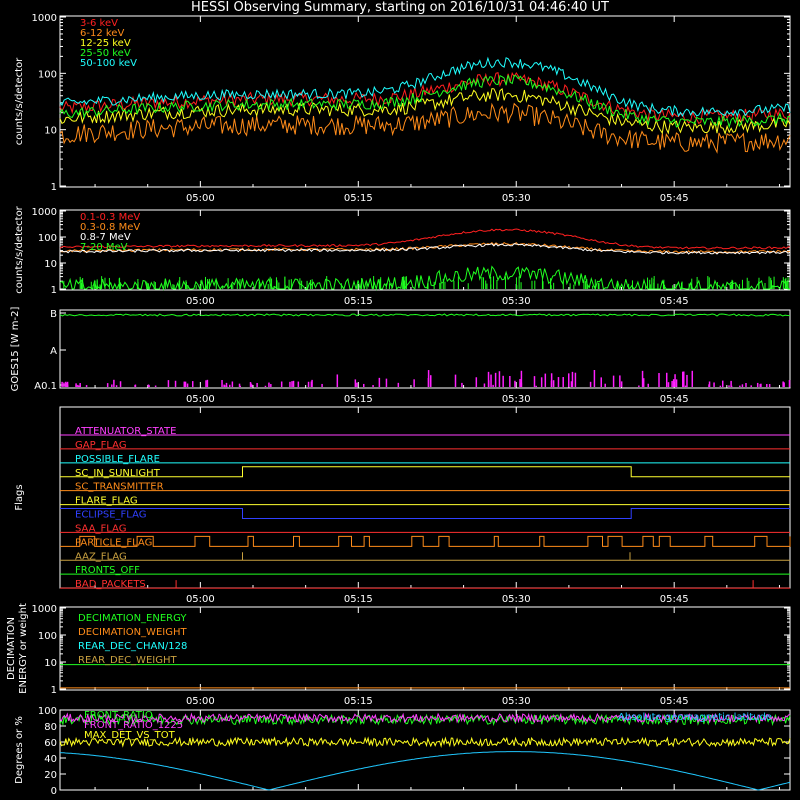 The height and width of the screenshot is (800, 800). Describe the element at coordinates (50, 727) in the screenshot. I see `y-tick-label: 80` at that location.